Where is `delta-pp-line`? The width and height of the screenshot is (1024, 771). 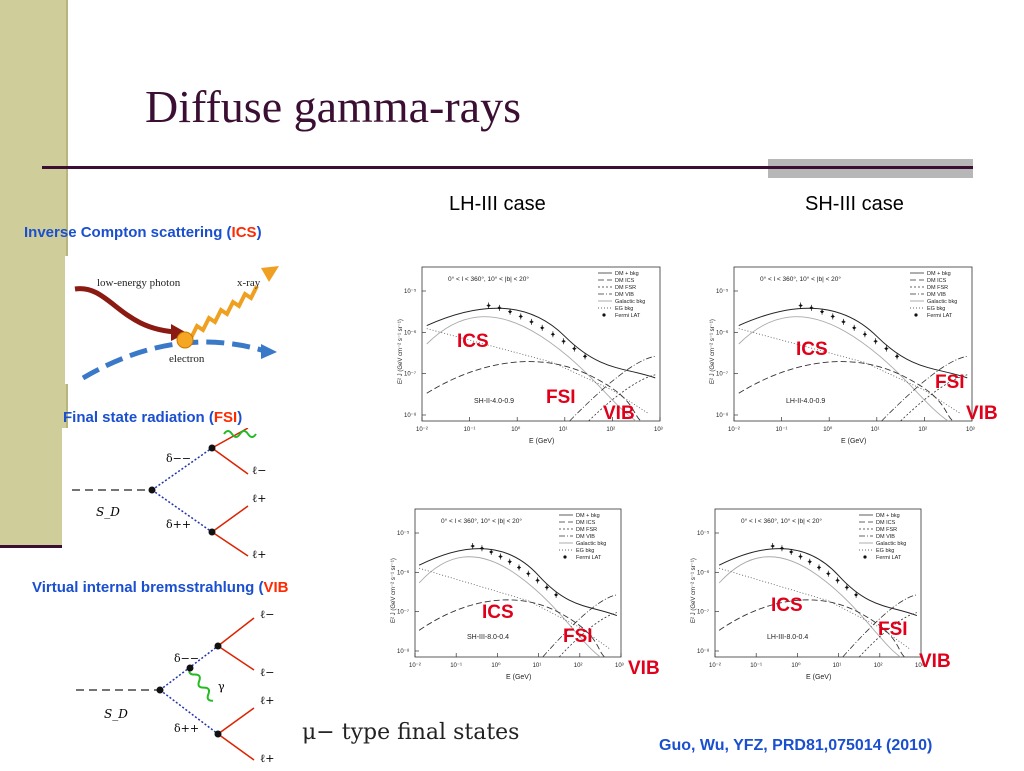
delta-pp-line is located at coordinates (182, 511).